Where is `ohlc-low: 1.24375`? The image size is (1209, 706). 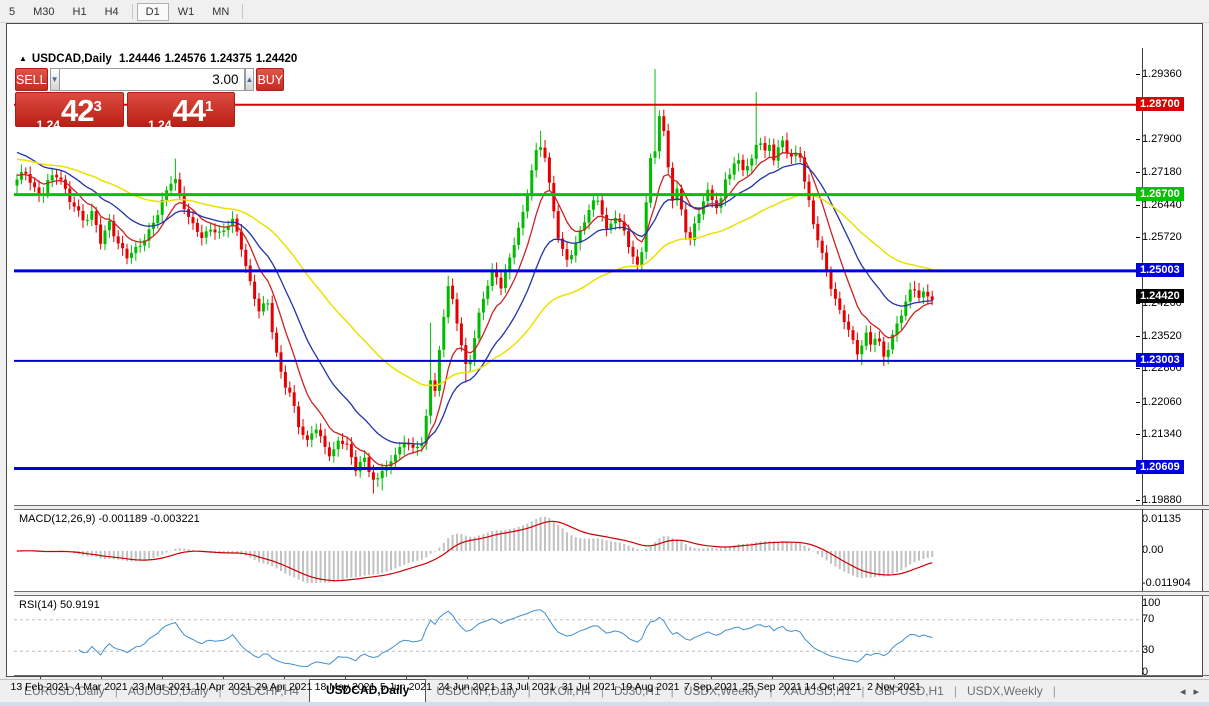
ohlc-low: 1.24375 is located at coordinates (231, 59).